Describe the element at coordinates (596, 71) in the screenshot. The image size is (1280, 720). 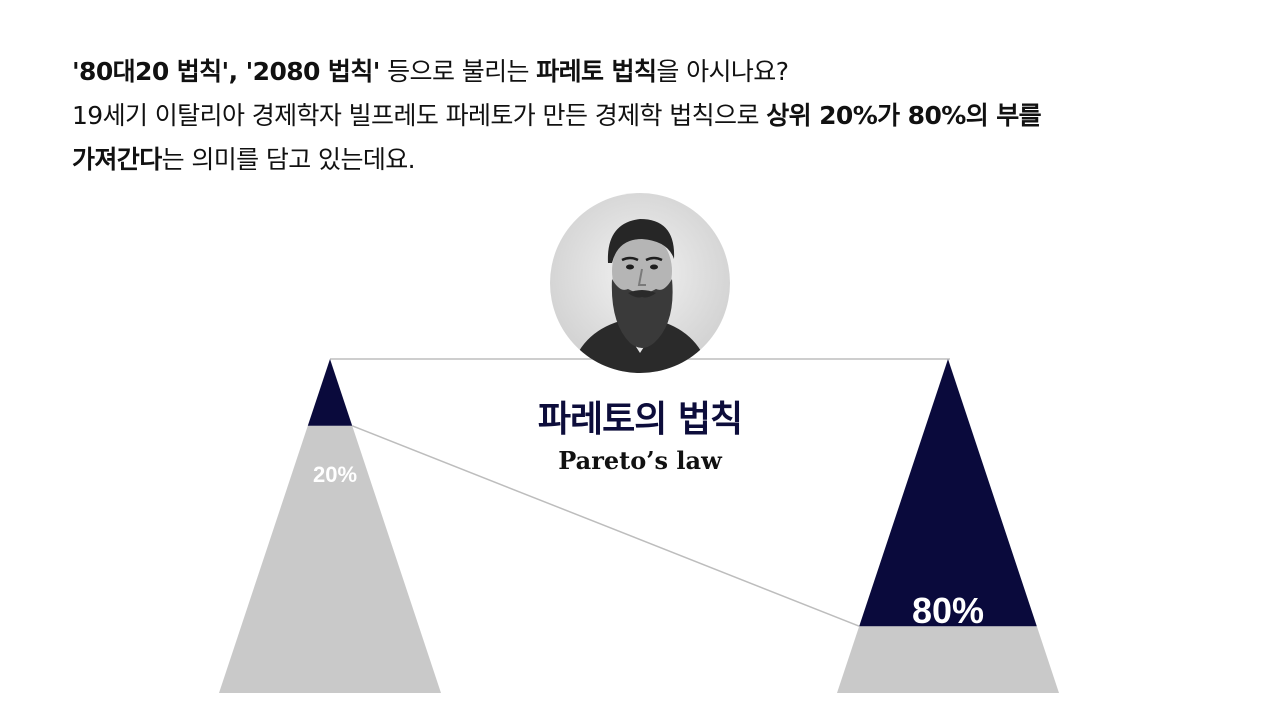
I see `intro-emphasis-pareto-law: 파레토 법칙` at that location.